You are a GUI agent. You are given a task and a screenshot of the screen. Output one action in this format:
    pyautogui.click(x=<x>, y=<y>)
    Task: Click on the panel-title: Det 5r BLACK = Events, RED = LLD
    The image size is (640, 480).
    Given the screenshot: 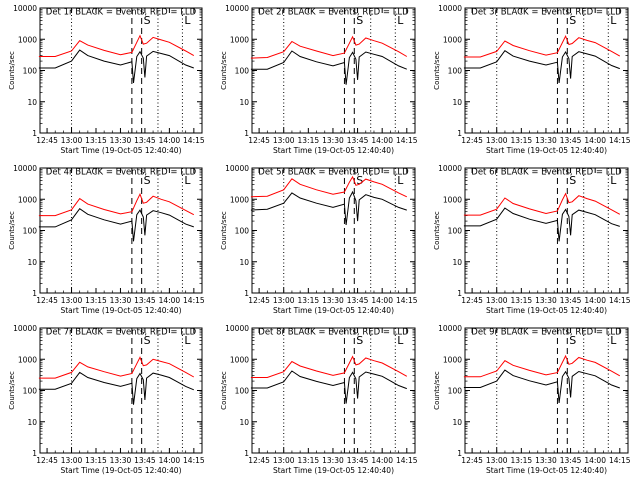 What is the action you would take?
    pyautogui.click(x=333, y=173)
    